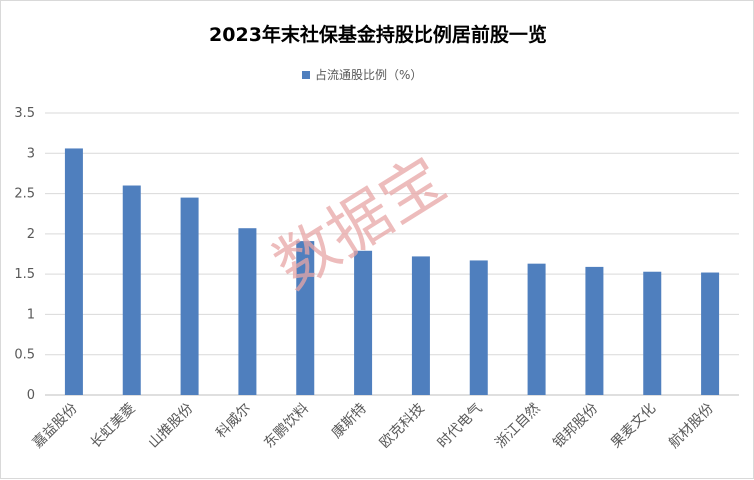  Describe the element at coordinates (24, 254) in the screenshot. I see `y-tick-labels: 0 0.5 1 1.5 2 2.5 3 3.5` at that location.